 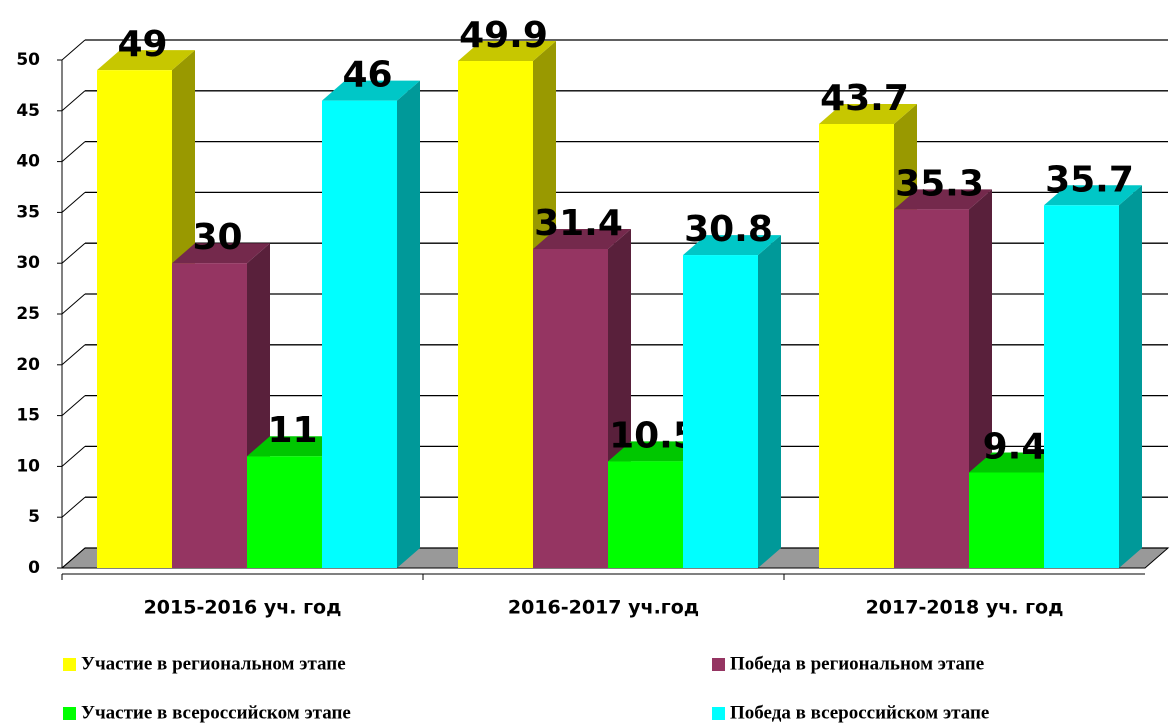 What do you see at coordinates (28, 60) in the screenshot?
I see `y-tick-label: 50` at bounding box center [28, 60].